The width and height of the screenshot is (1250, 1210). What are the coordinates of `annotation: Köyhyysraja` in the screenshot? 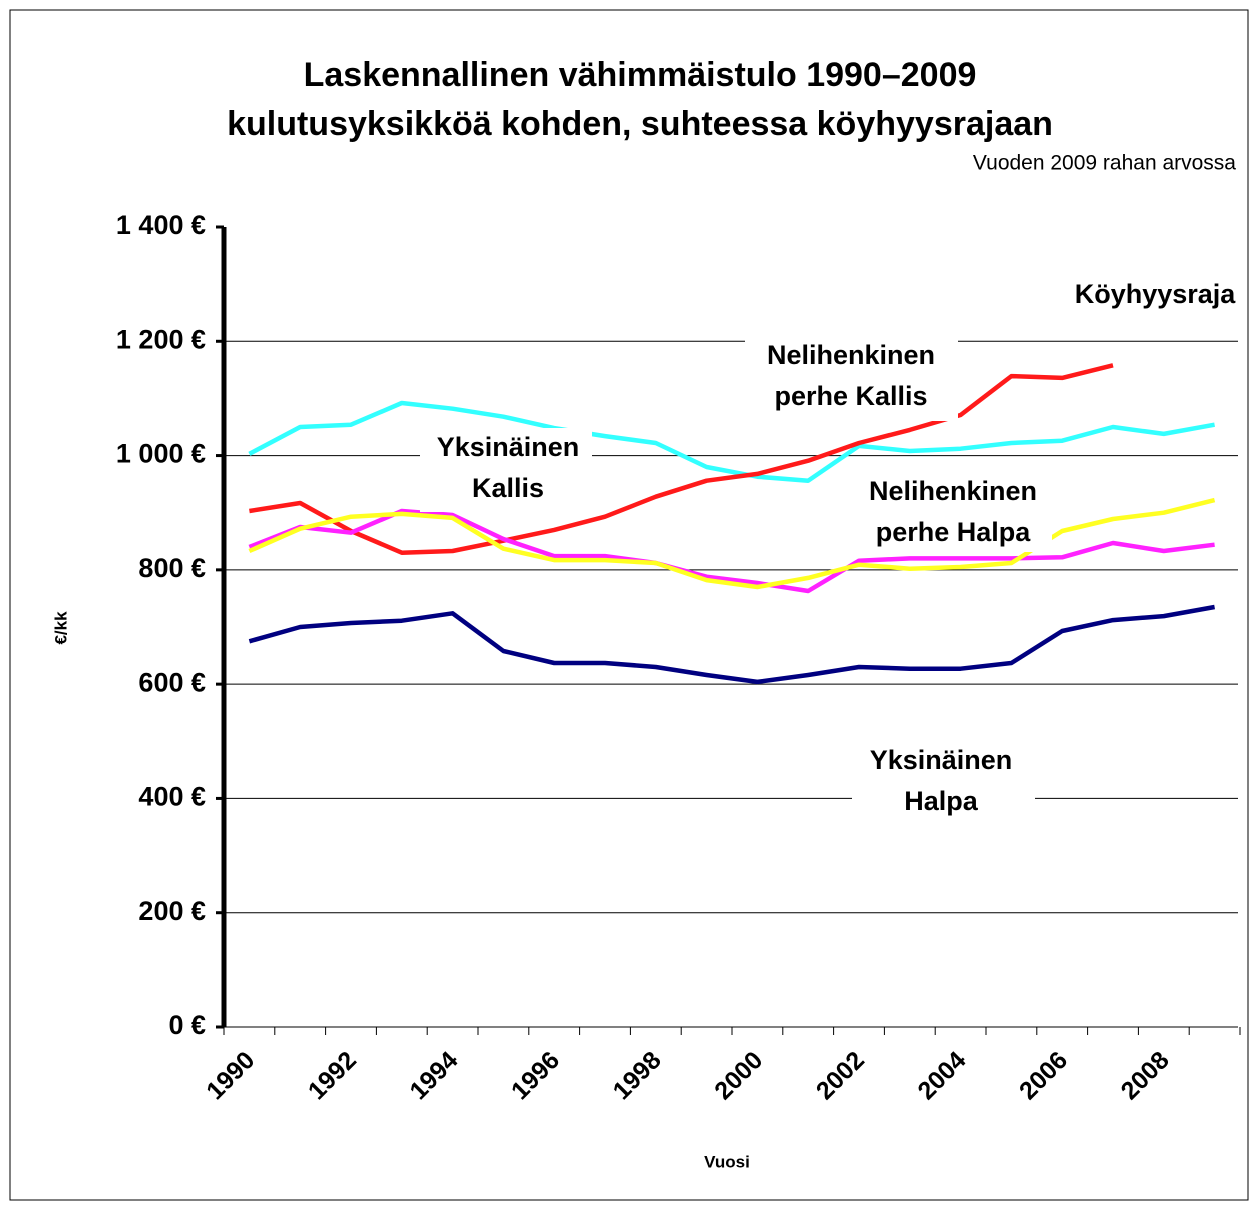 It's located at (1156, 294).